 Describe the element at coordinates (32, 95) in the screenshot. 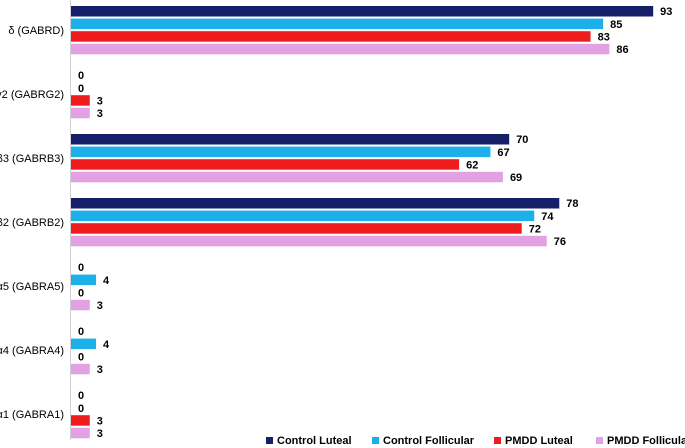

I see `category-label: γ2 (GABRG2)` at that location.